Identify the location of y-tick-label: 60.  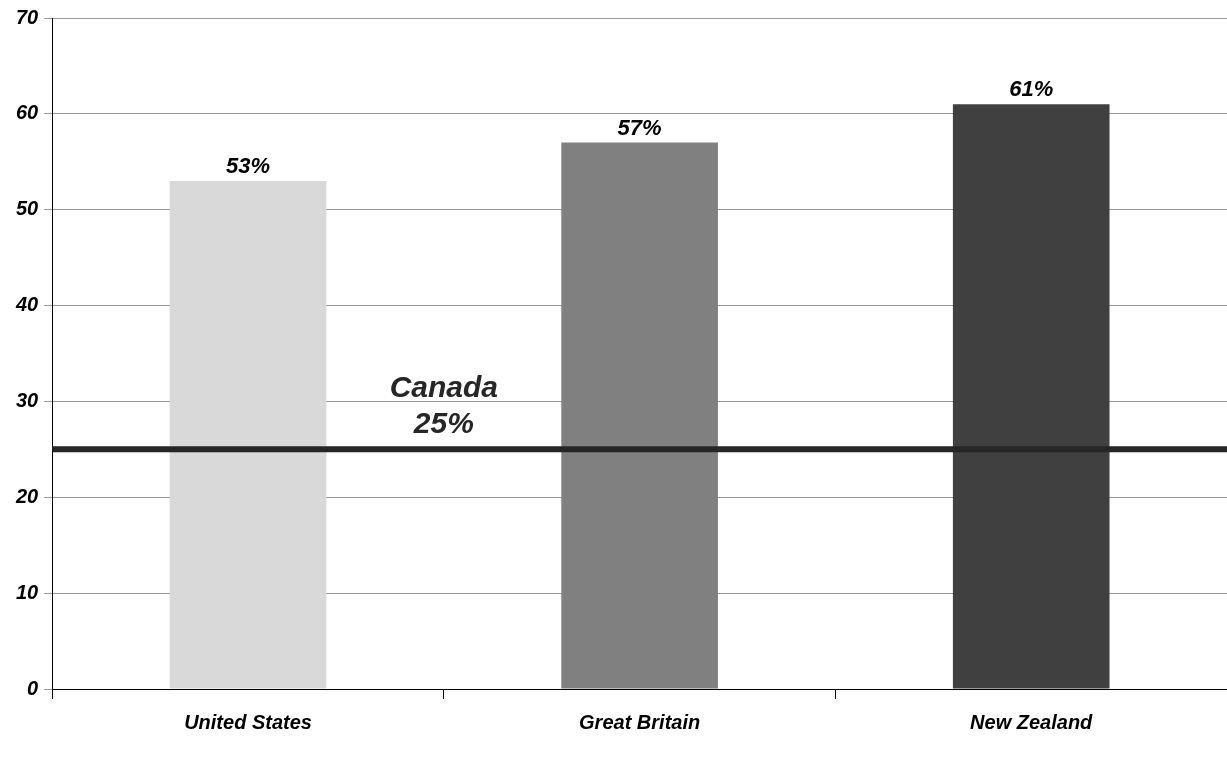
(27, 112).